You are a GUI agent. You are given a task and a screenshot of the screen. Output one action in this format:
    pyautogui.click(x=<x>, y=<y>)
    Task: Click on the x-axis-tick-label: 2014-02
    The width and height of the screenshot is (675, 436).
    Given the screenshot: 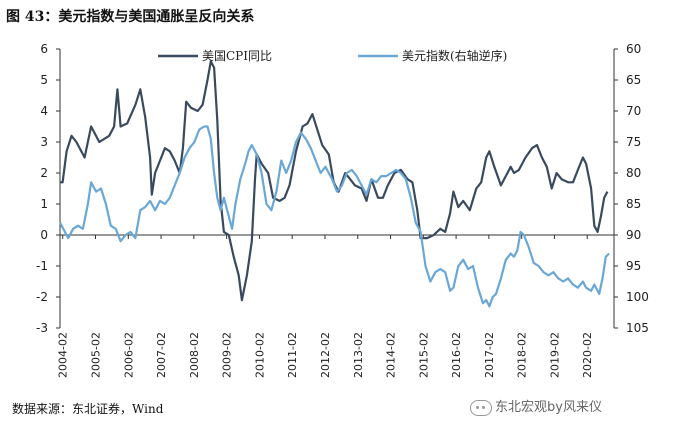 What is the action you would take?
    pyautogui.click(x=391, y=355)
    